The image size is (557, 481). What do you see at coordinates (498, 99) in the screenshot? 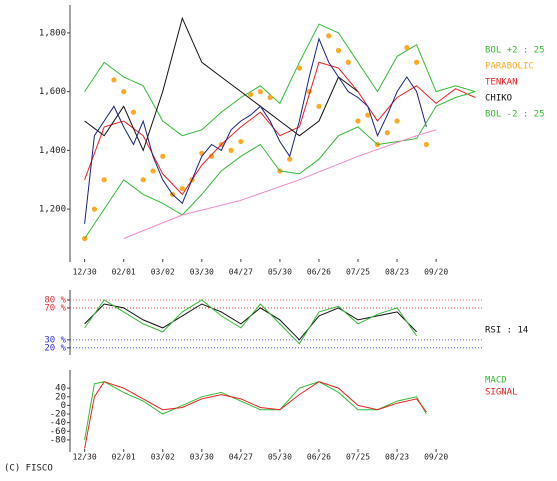
I see `legend-entry: CHIKO` at bounding box center [498, 99].